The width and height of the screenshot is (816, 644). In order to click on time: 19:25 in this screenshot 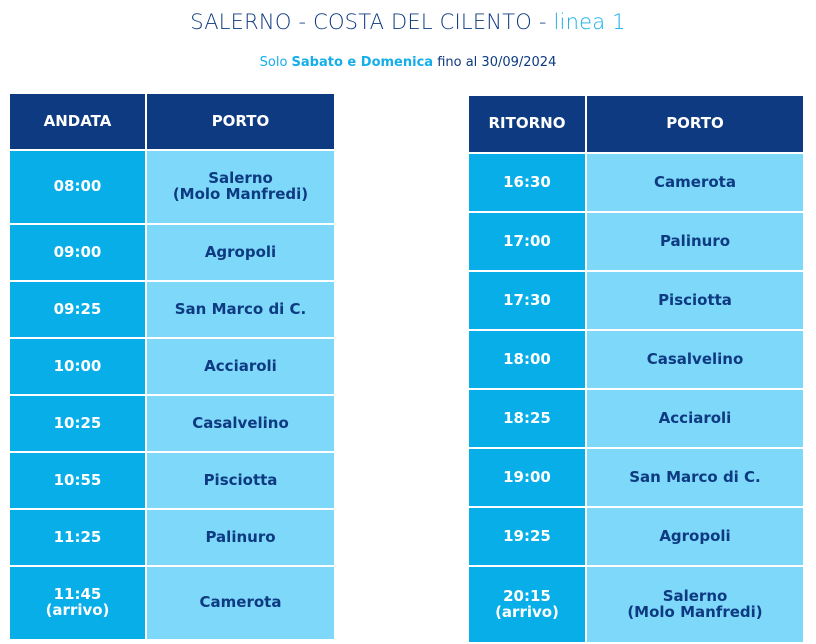, I will do `click(527, 535)`.